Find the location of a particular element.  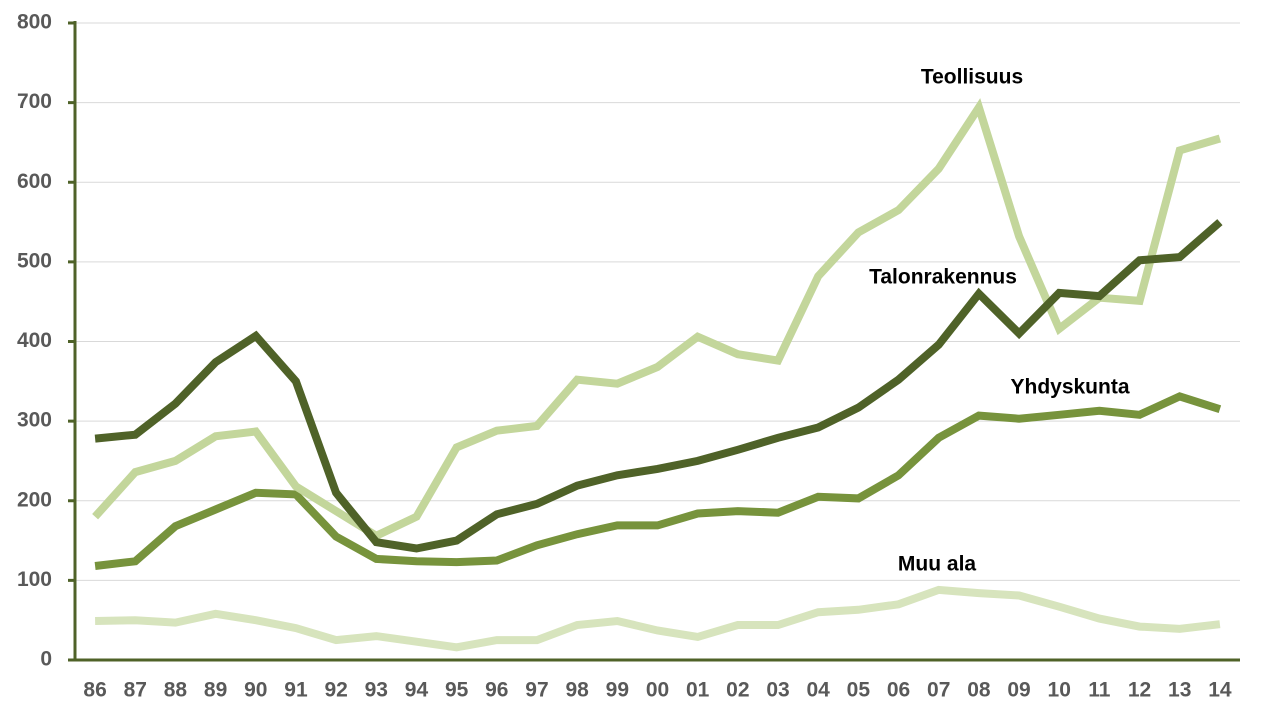

x-tick-label: 03 is located at coordinates (777, 690).